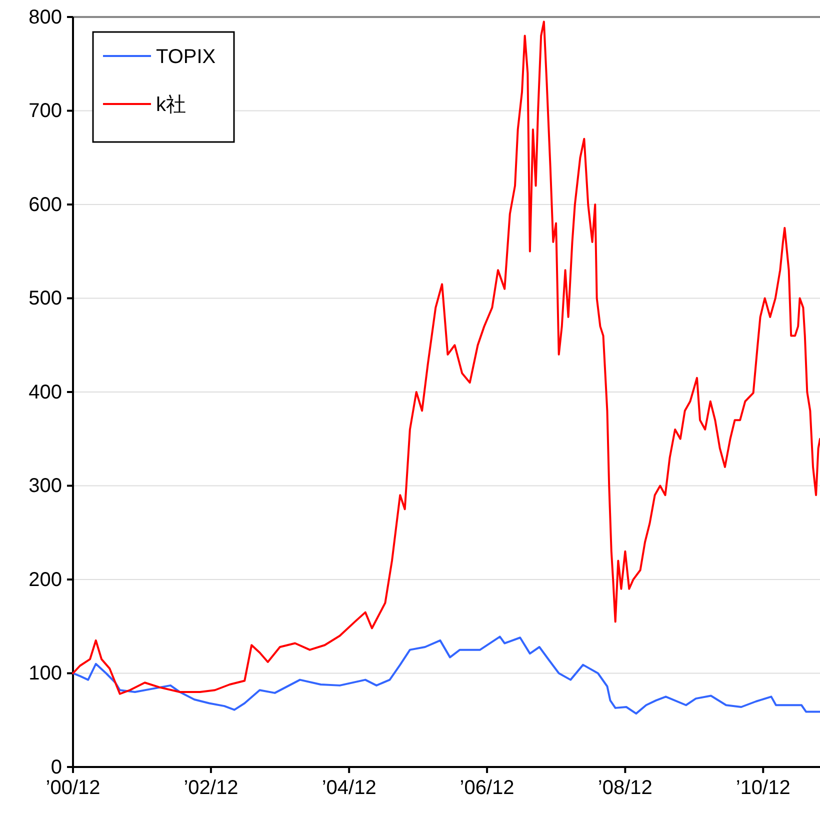 The image size is (820, 818). What do you see at coordinates (211, 788) in the screenshot?
I see `x-tick-label: ’02/12` at bounding box center [211, 788].